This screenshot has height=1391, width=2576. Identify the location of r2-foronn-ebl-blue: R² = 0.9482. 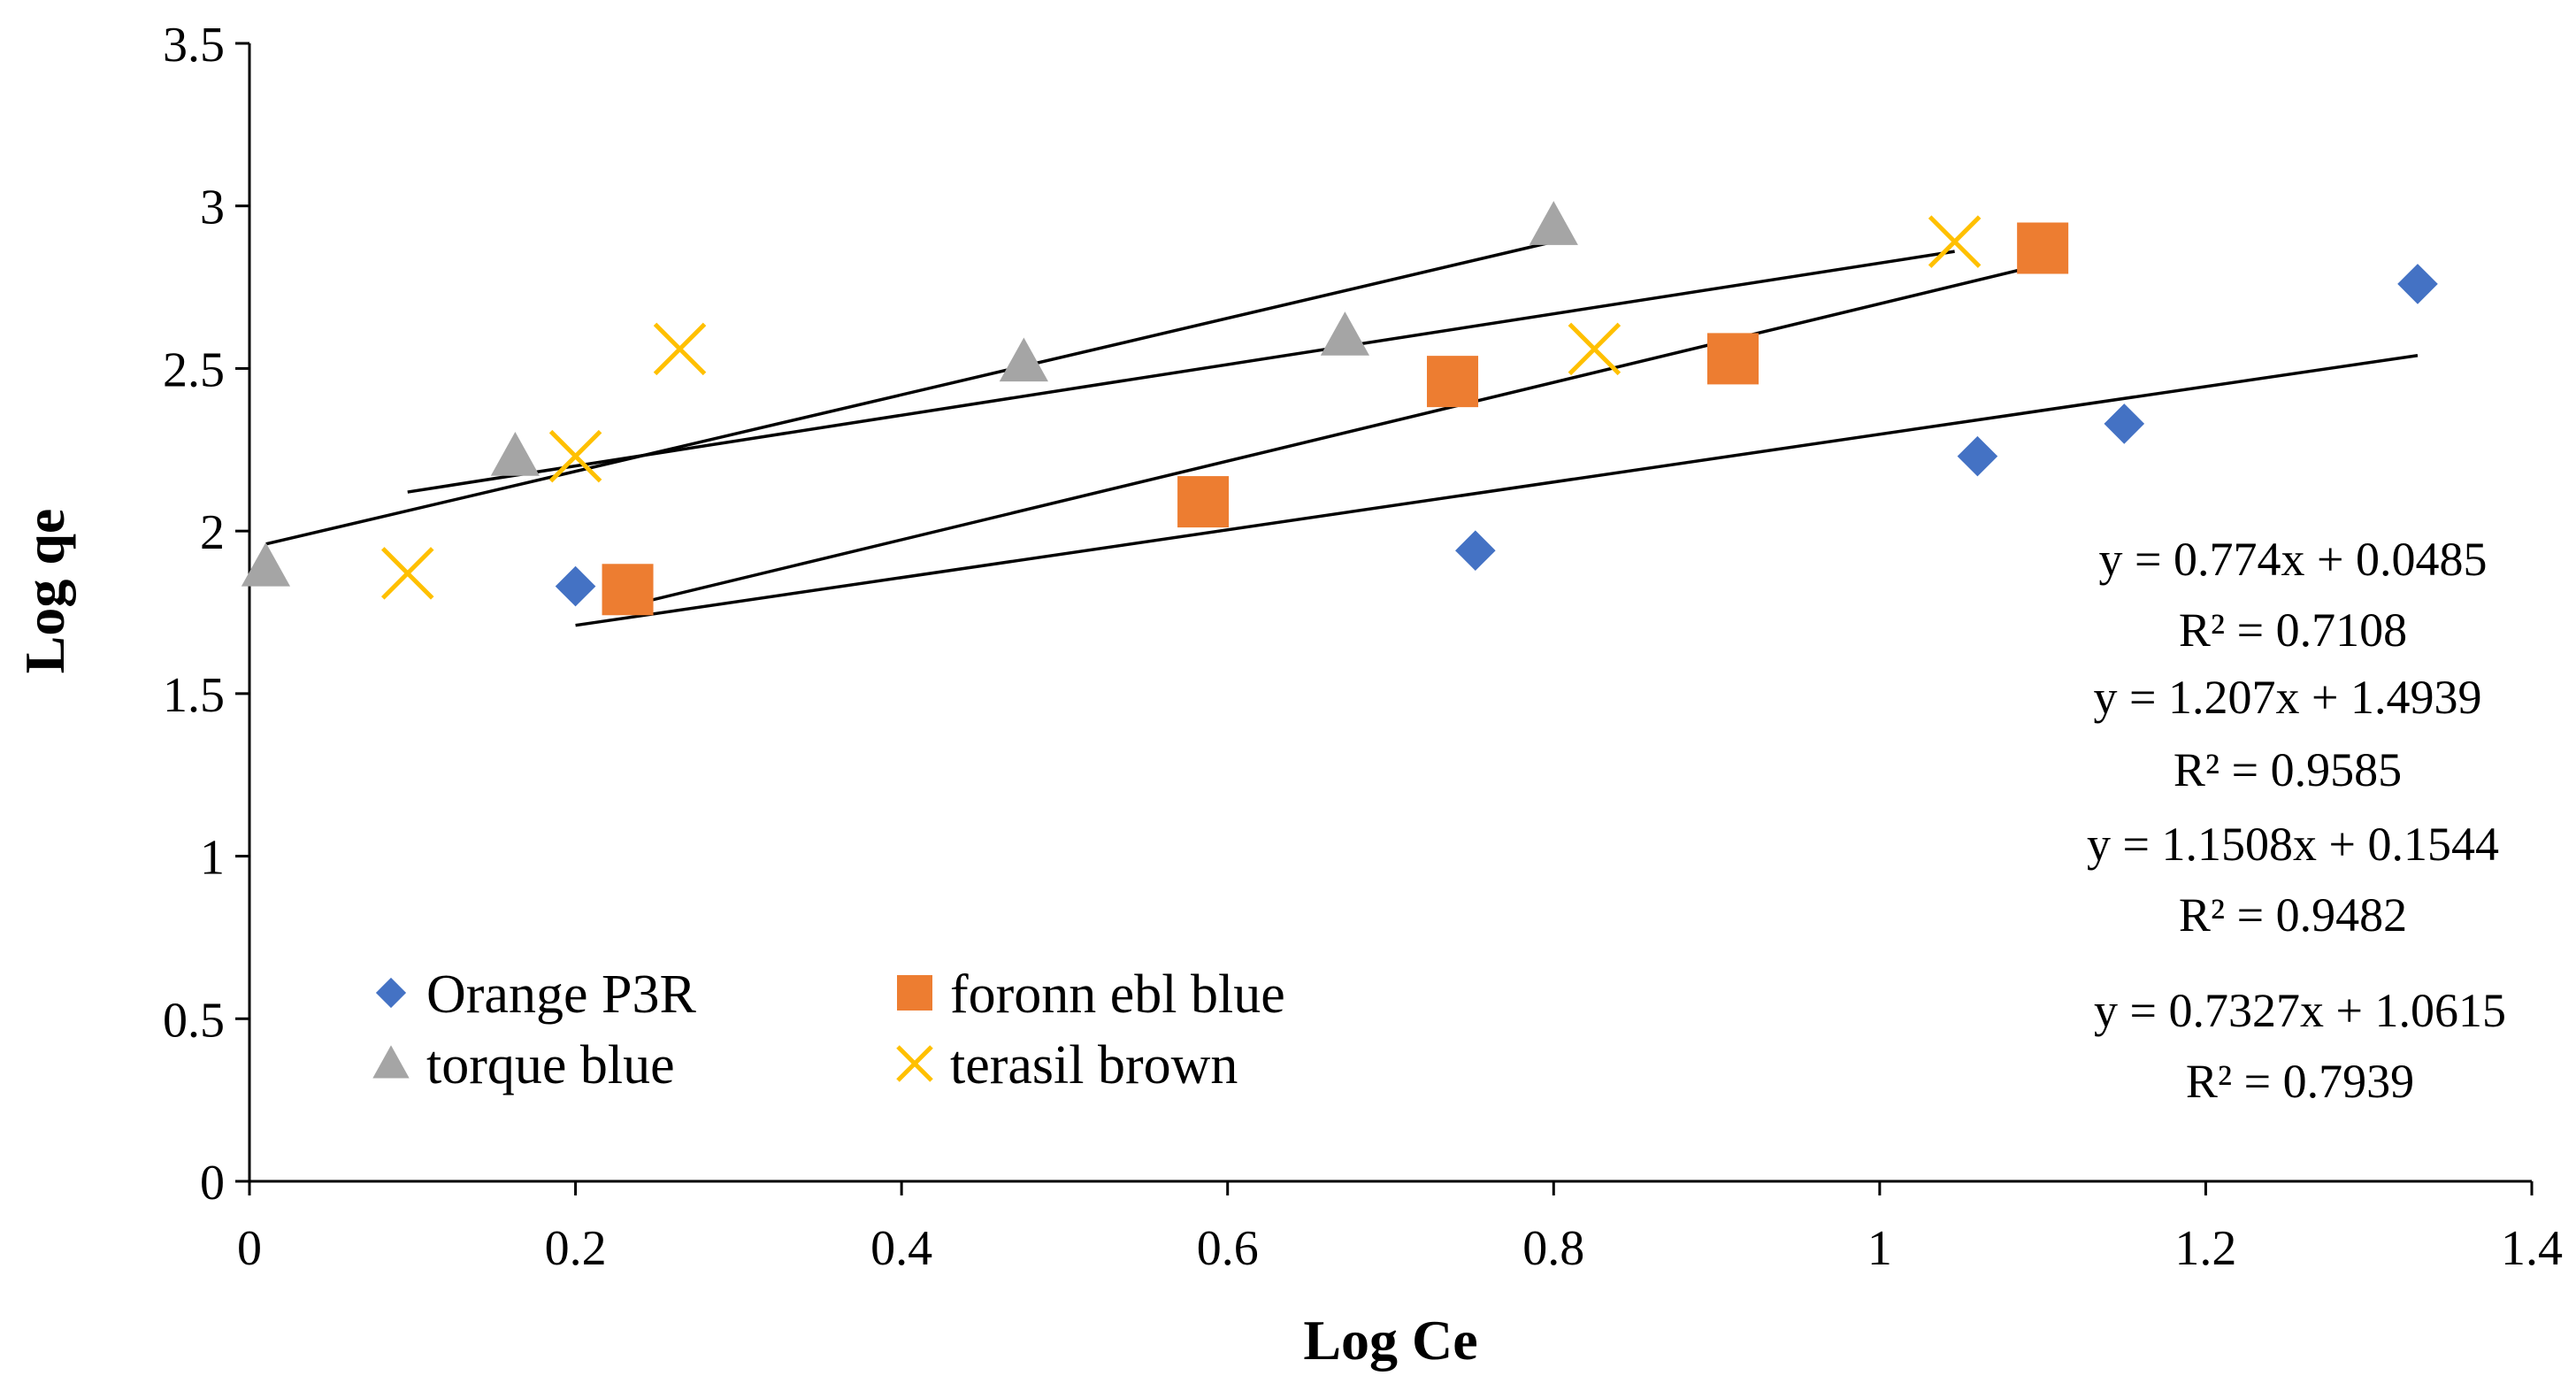
(2293, 914).